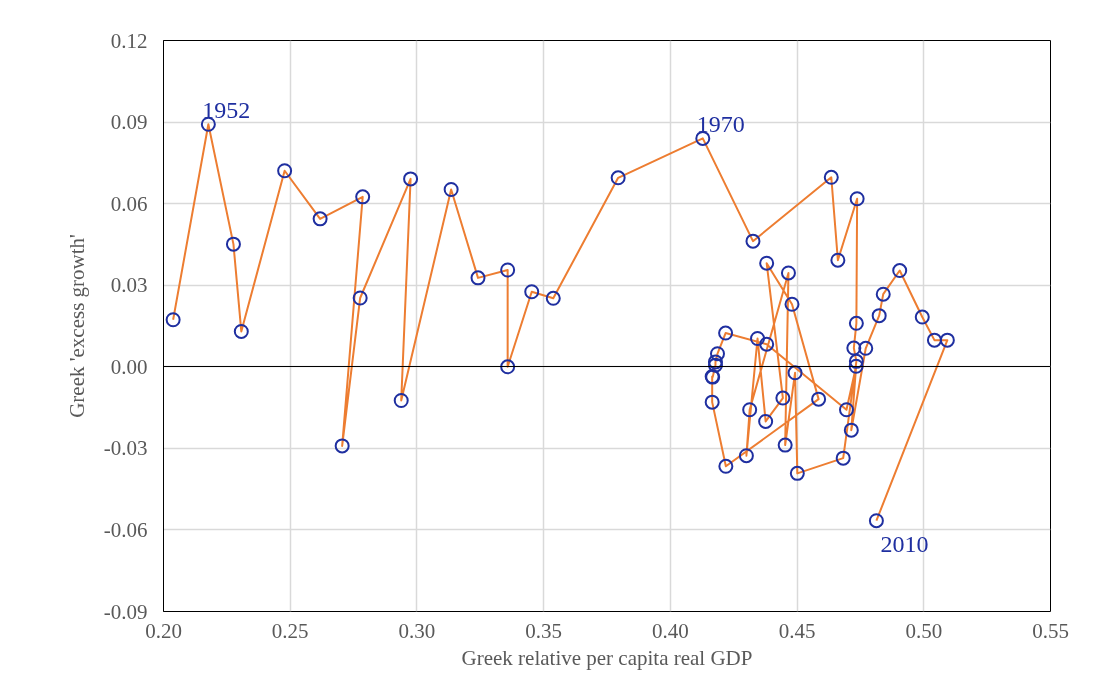  Describe the element at coordinates (924, 630) in the screenshot. I see `x-tick-label: 0.50` at that location.